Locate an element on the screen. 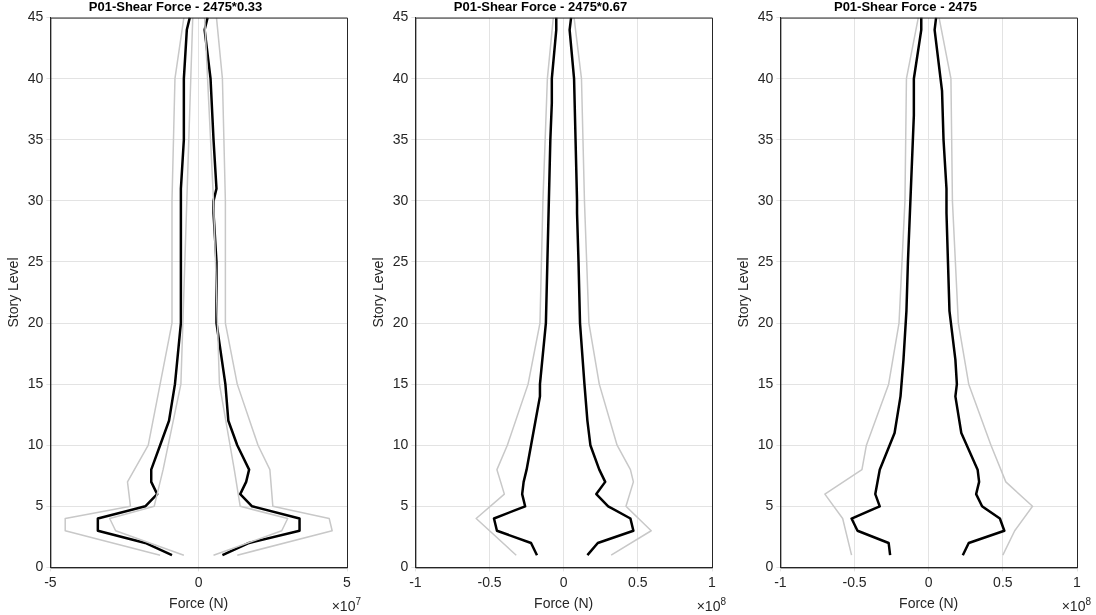 The width and height of the screenshot is (1096, 615). x-tick-label: -5 is located at coordinates (50, 581).